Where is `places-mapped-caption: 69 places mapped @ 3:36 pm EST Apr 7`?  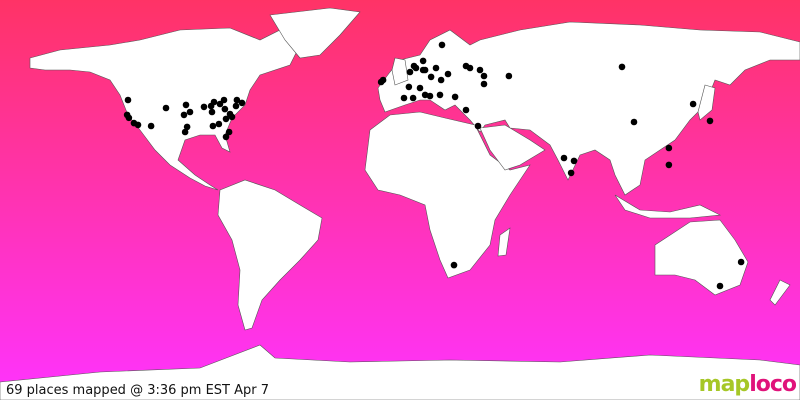 places-mapped-caption: 69 places mapped @ 3:36 pm EST Apr 7 is located at coordinates (138, 390).